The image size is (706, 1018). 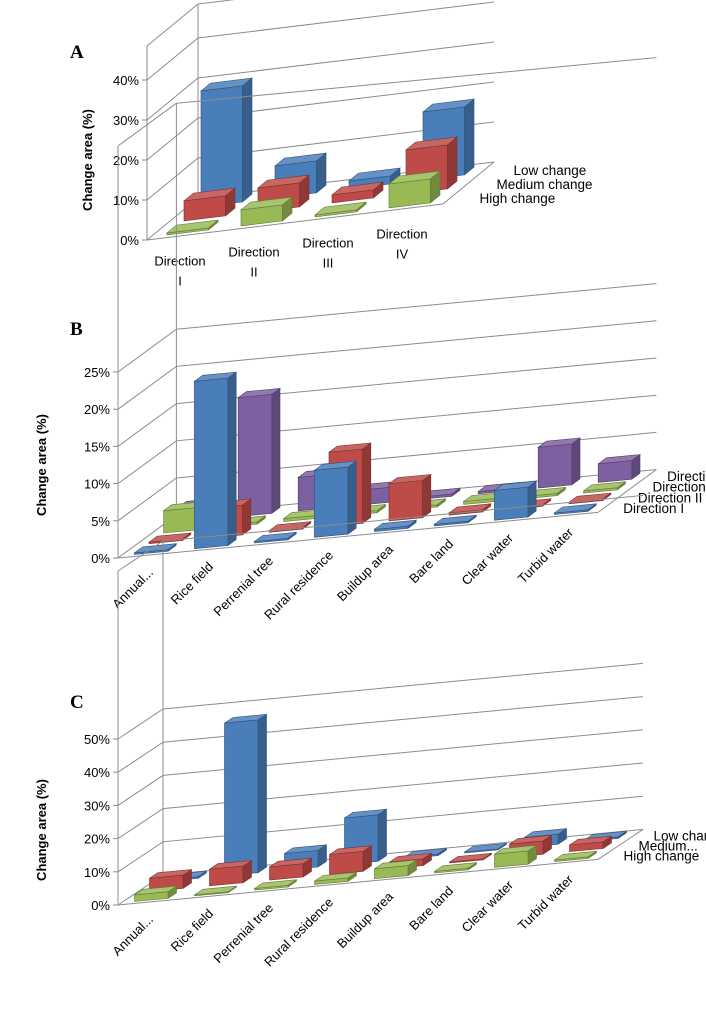 What do you see at coordinates (97, 372) in the screenshot?
I see `y-tick-label: 25%` at bounding box center [97, 372].